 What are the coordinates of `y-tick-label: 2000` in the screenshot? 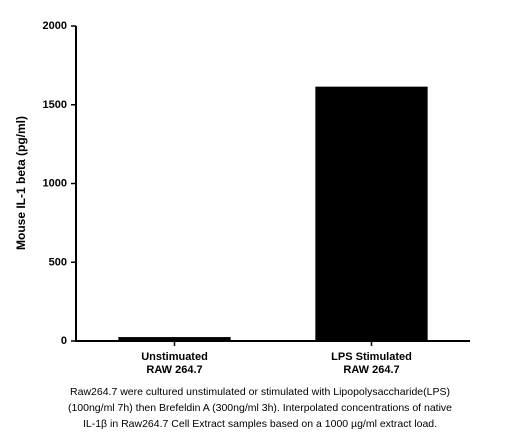 It's located at (55, 26).